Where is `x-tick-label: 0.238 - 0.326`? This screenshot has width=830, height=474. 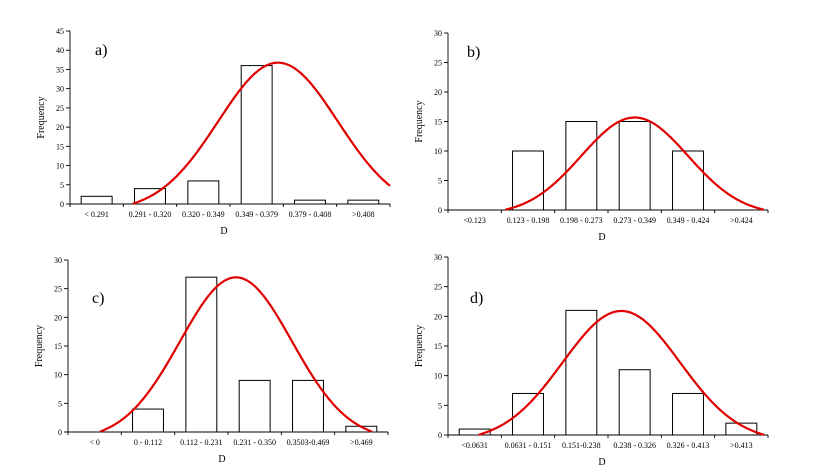 x-tick-label: 0.238 - 0.326 is located at coordinates (634, 445).